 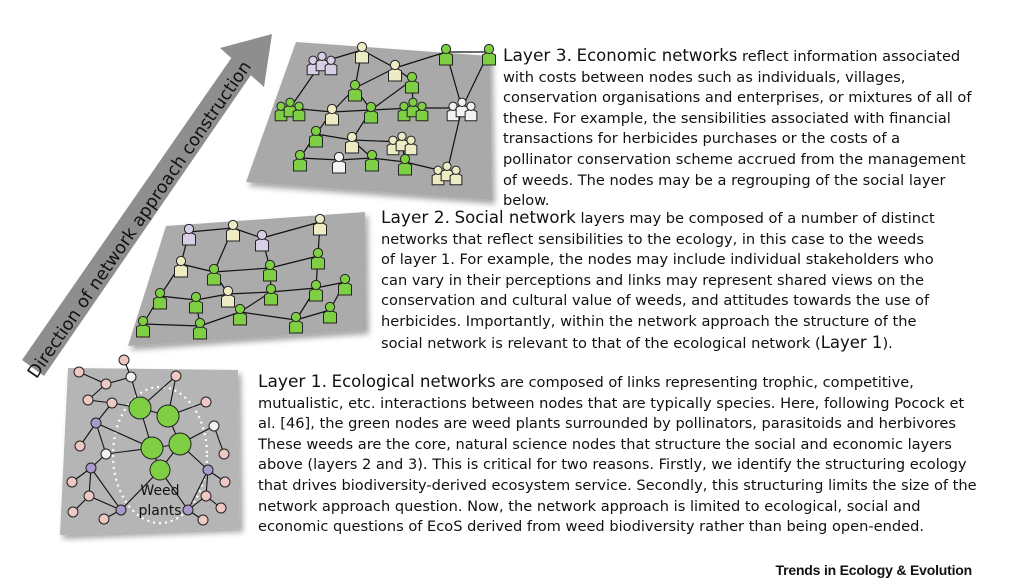 I want to click on layer2-nodes, so click(x=244, y=276).